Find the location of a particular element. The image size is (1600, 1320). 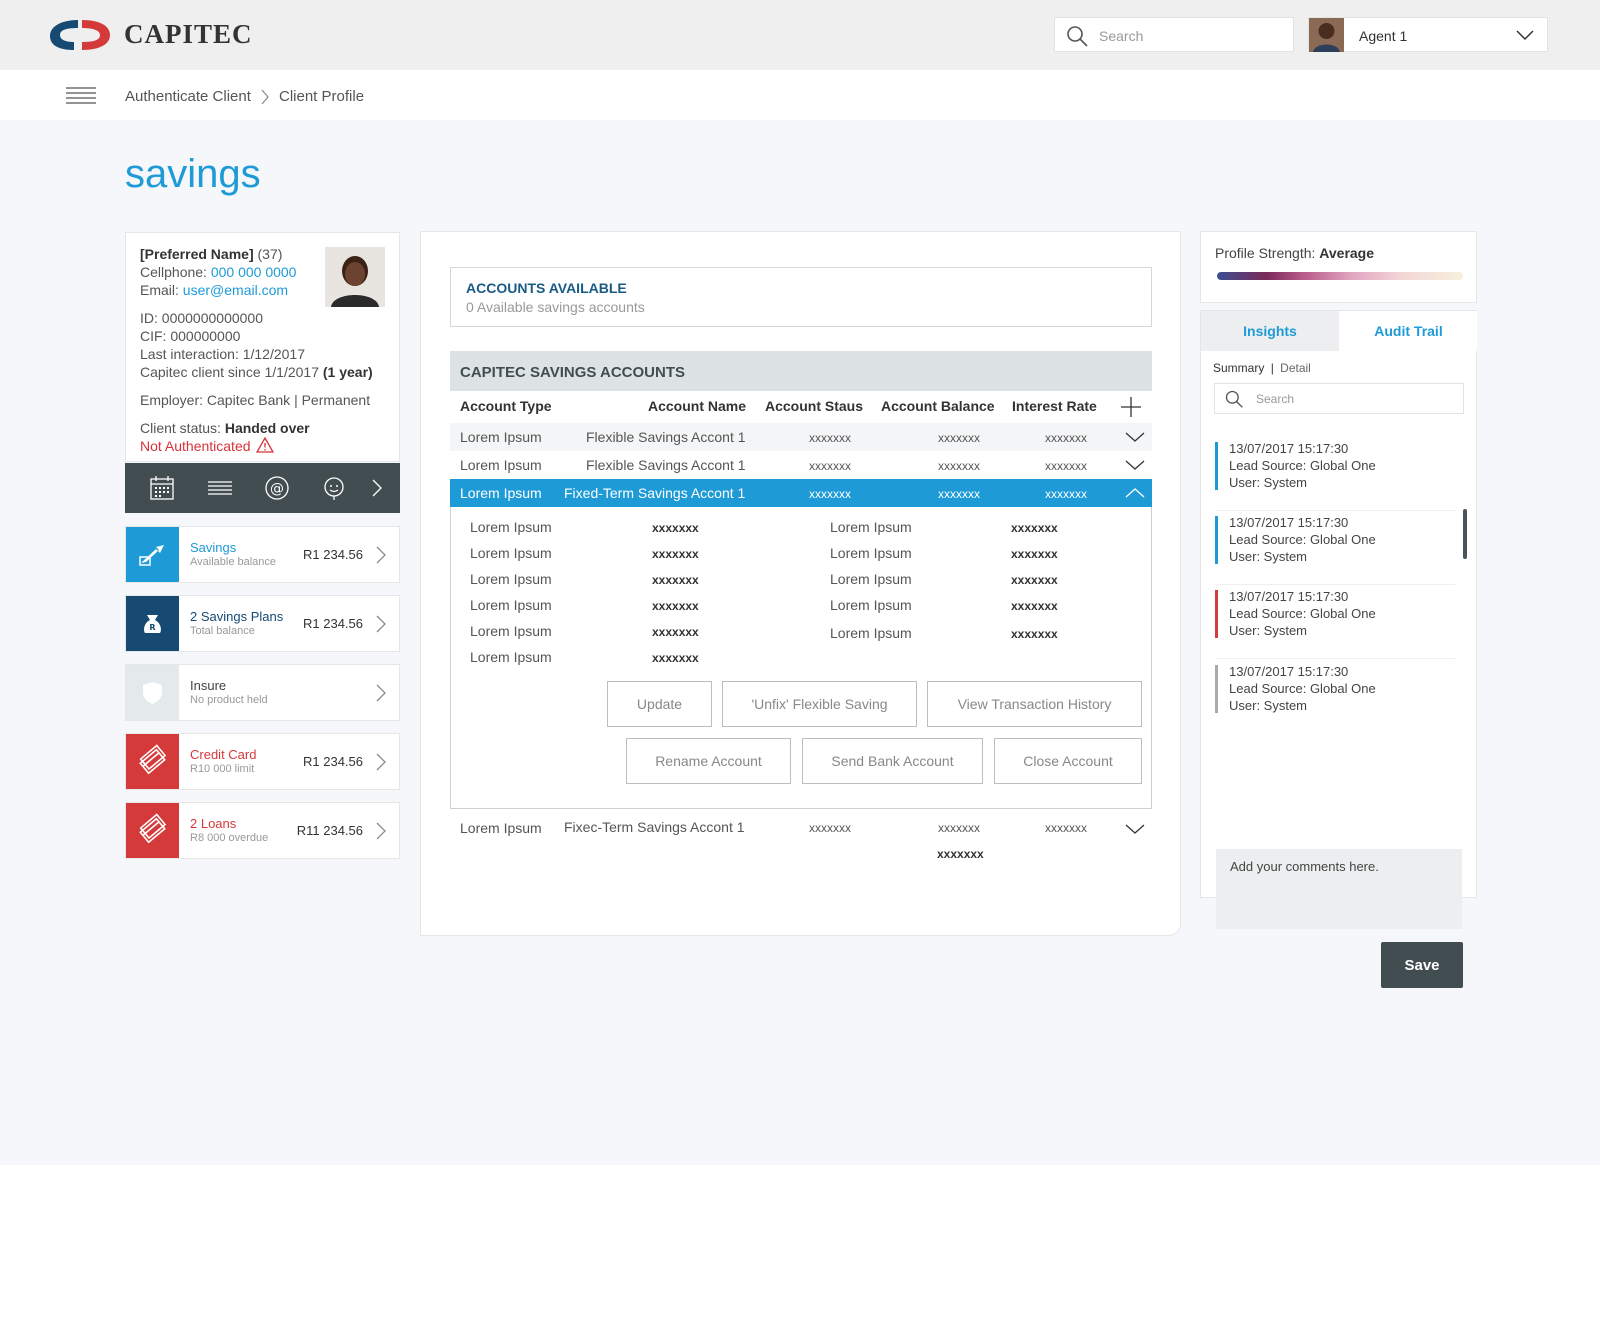

column-account-status: Account Staus is located at coordinates (814, 406).